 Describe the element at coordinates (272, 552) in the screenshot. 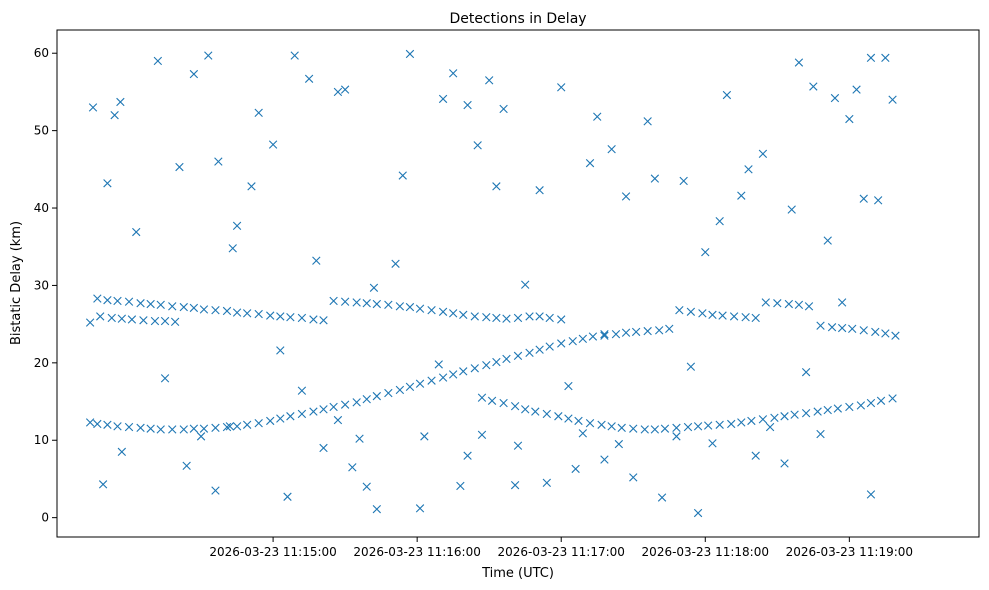

I see `x-tick-label: 2026-03-23 11:15:00` at that location.